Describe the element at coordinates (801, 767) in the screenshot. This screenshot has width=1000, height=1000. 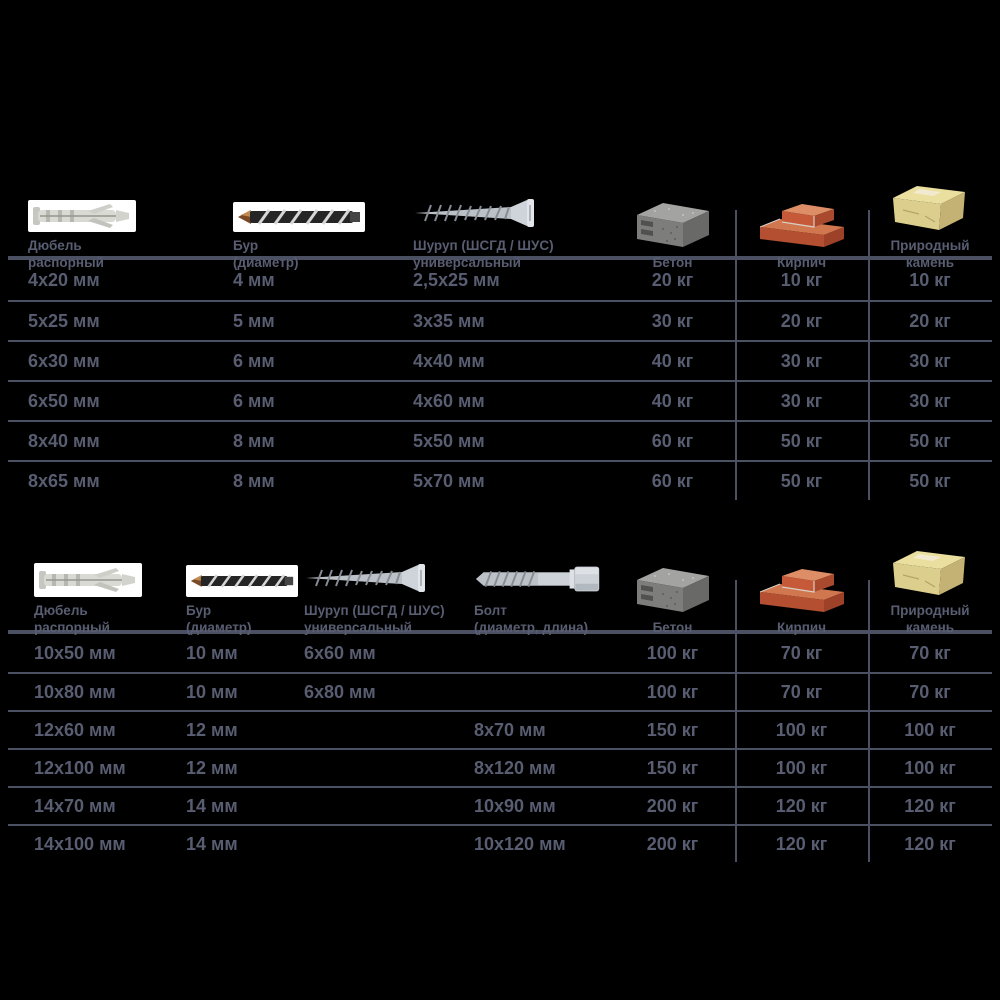
I see `cell-brick: 100 кг` at that location.